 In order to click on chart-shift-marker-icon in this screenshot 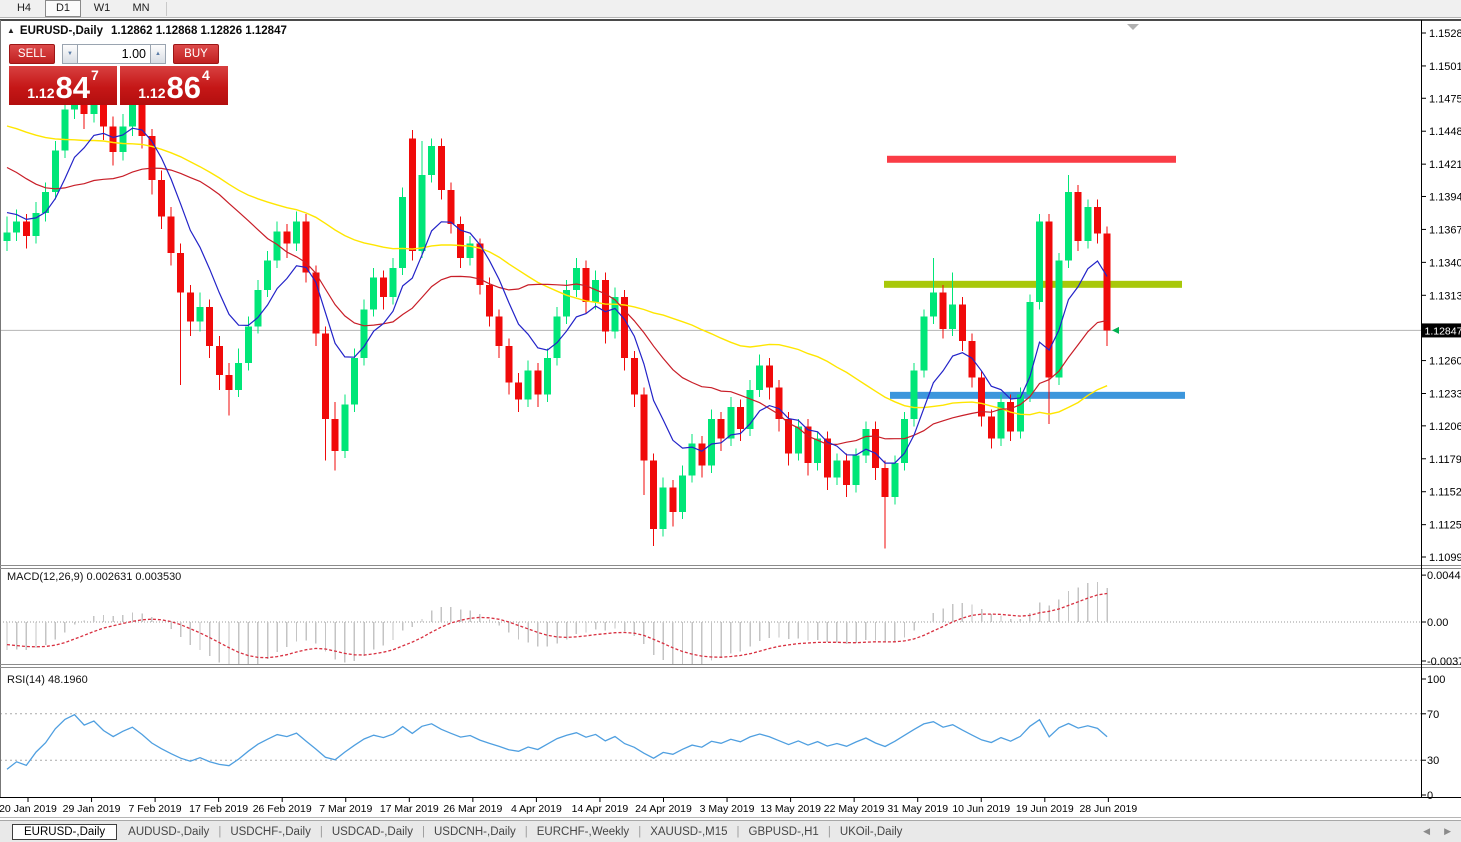, I will do `click(1133, 27)`.